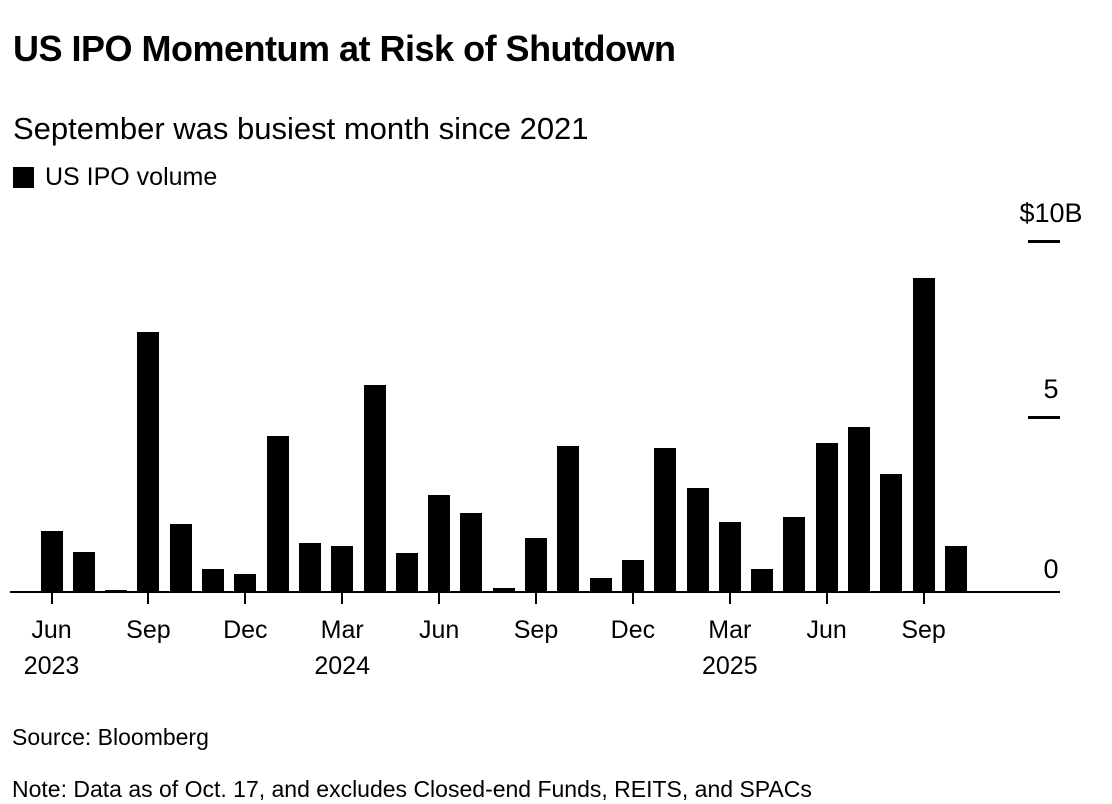 The width and height of the screenshot is (1112, 804). I want to click on chart-subtitle: September was busiest month since 2021, so click(301, 128).